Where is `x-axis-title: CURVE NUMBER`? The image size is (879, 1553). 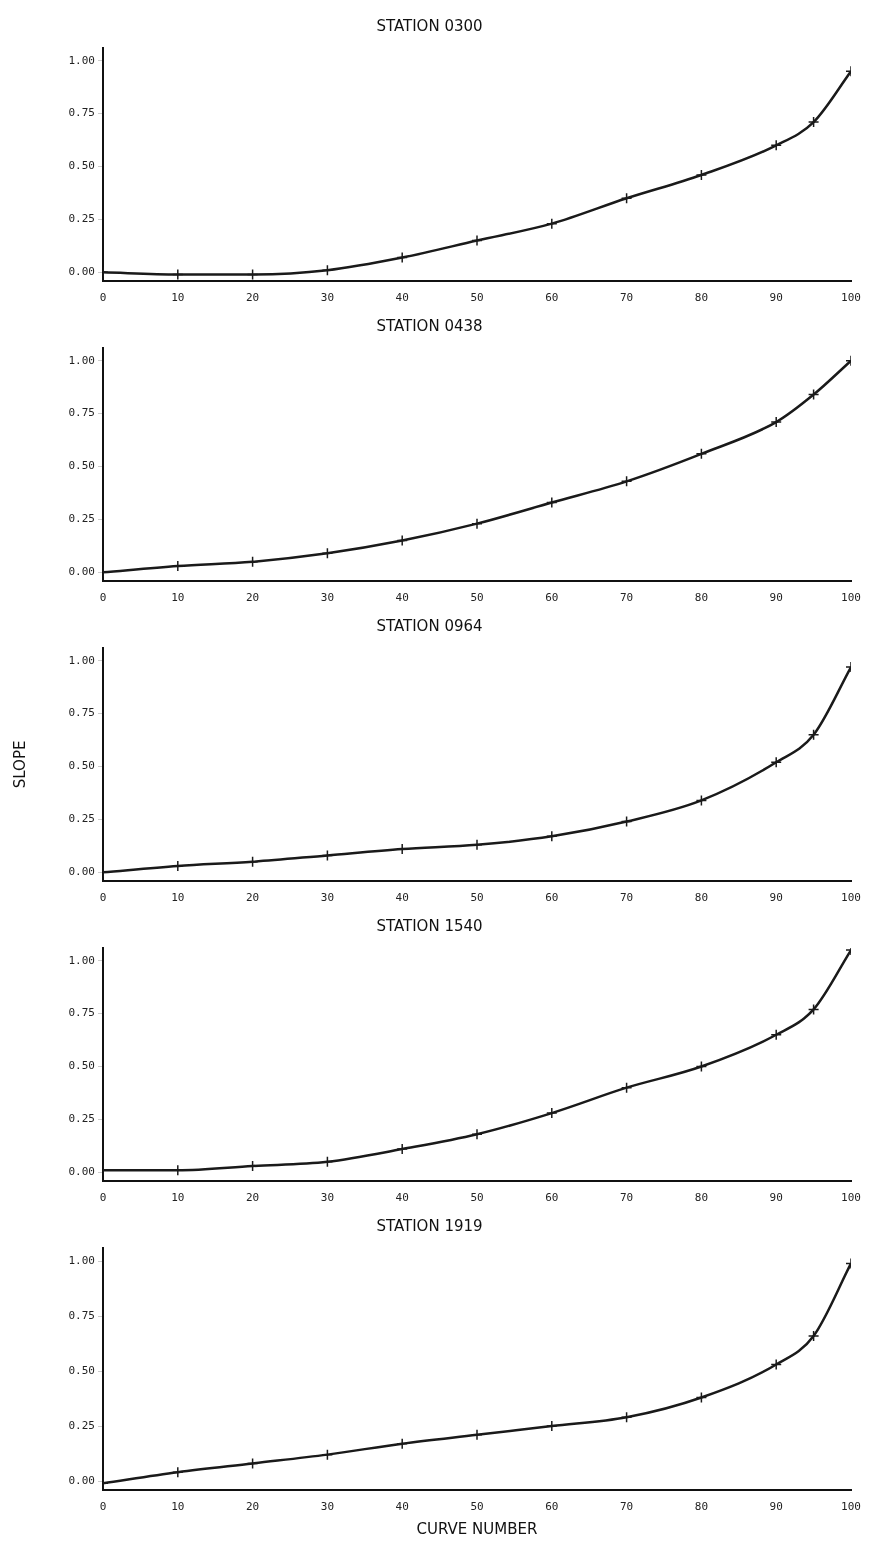
x-axis-title: CURVE NUMBER is located at coordinates (477, 1528).